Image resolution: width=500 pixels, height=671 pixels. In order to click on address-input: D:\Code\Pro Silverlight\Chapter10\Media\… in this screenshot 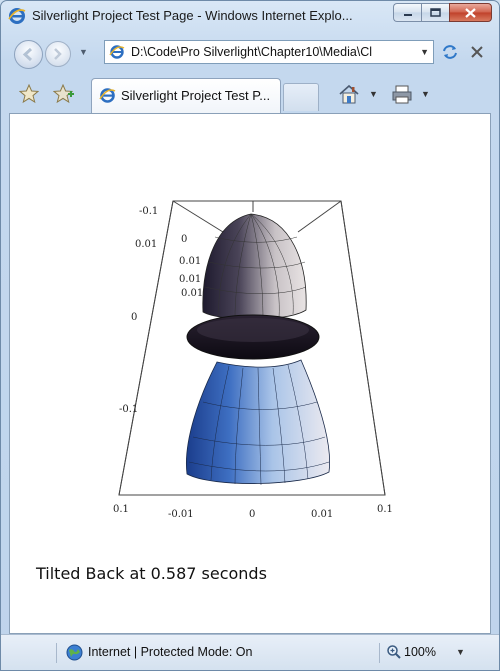, I will do `click(252, 52)`.